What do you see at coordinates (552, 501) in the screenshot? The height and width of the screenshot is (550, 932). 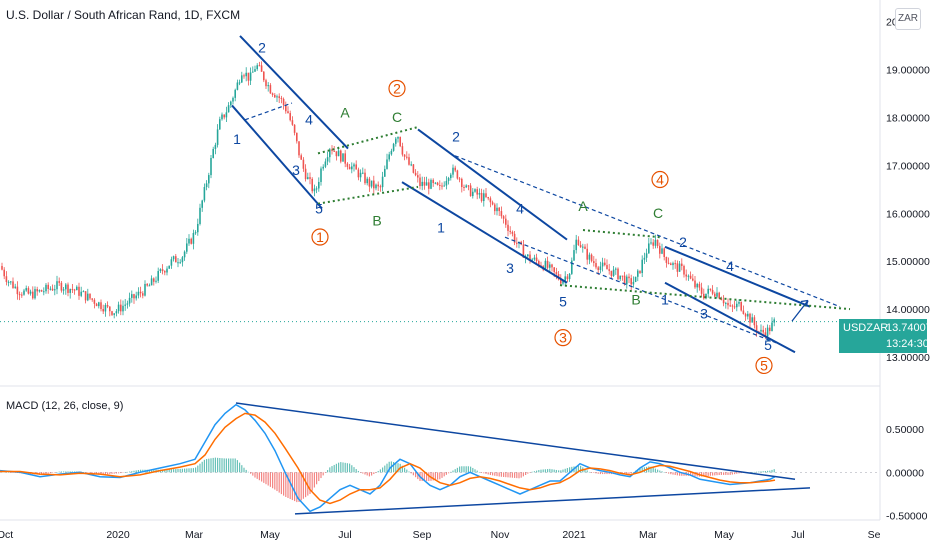 I see `macd-trend-line` at bounding box center [552, 501].